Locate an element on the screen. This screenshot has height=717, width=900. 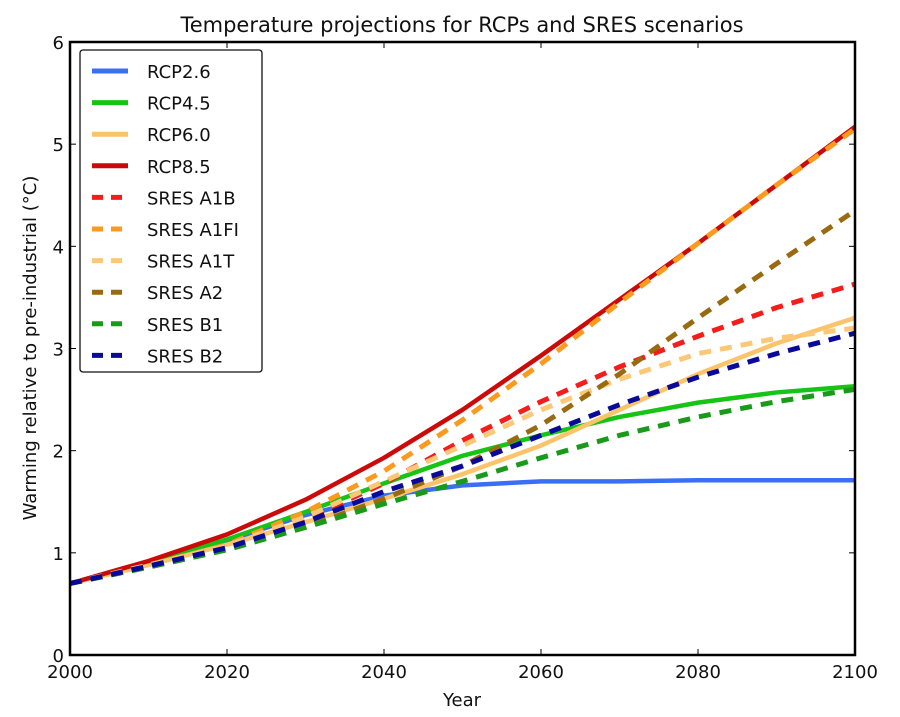
legend-label: SRES A1FI is located at coordinates (193, 230).